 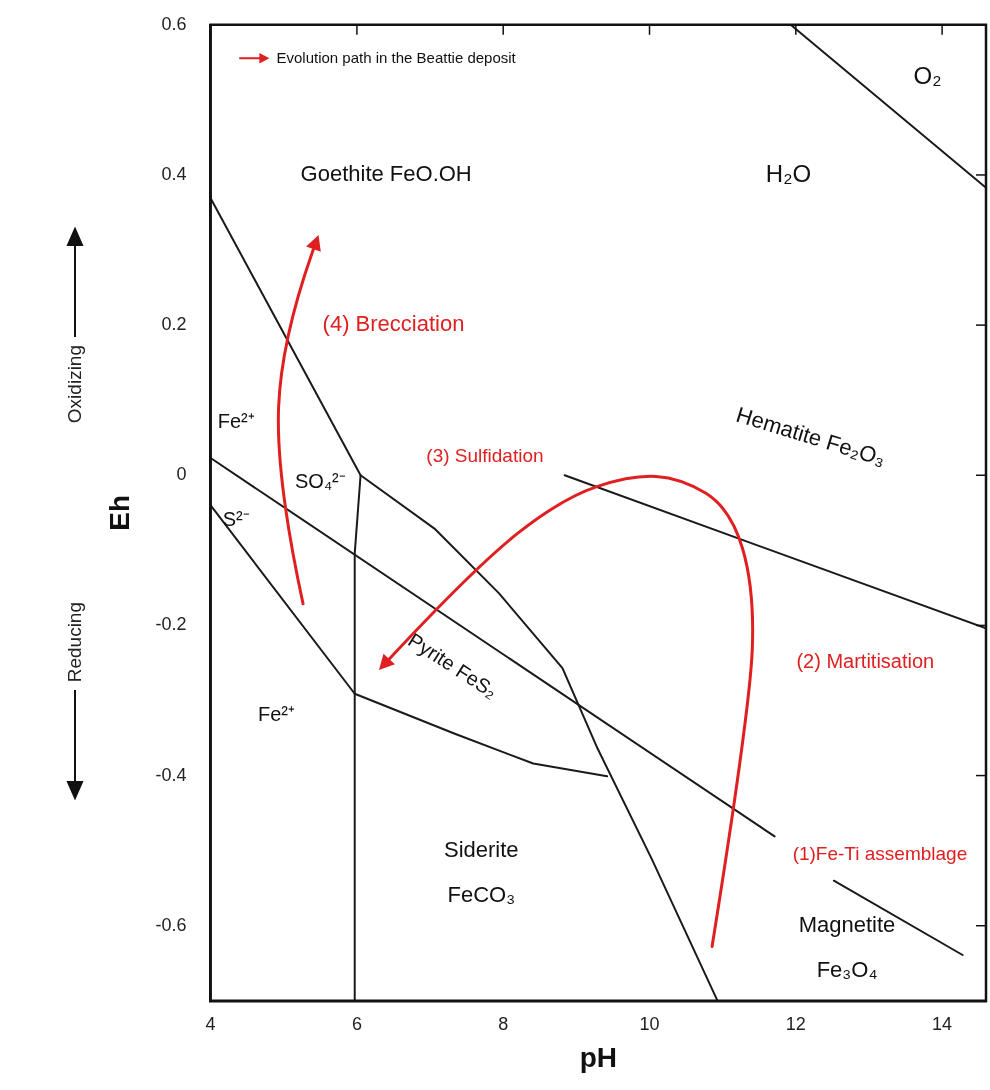 I want to click on x-tick-label: 8, so click(x=503, y=1023).